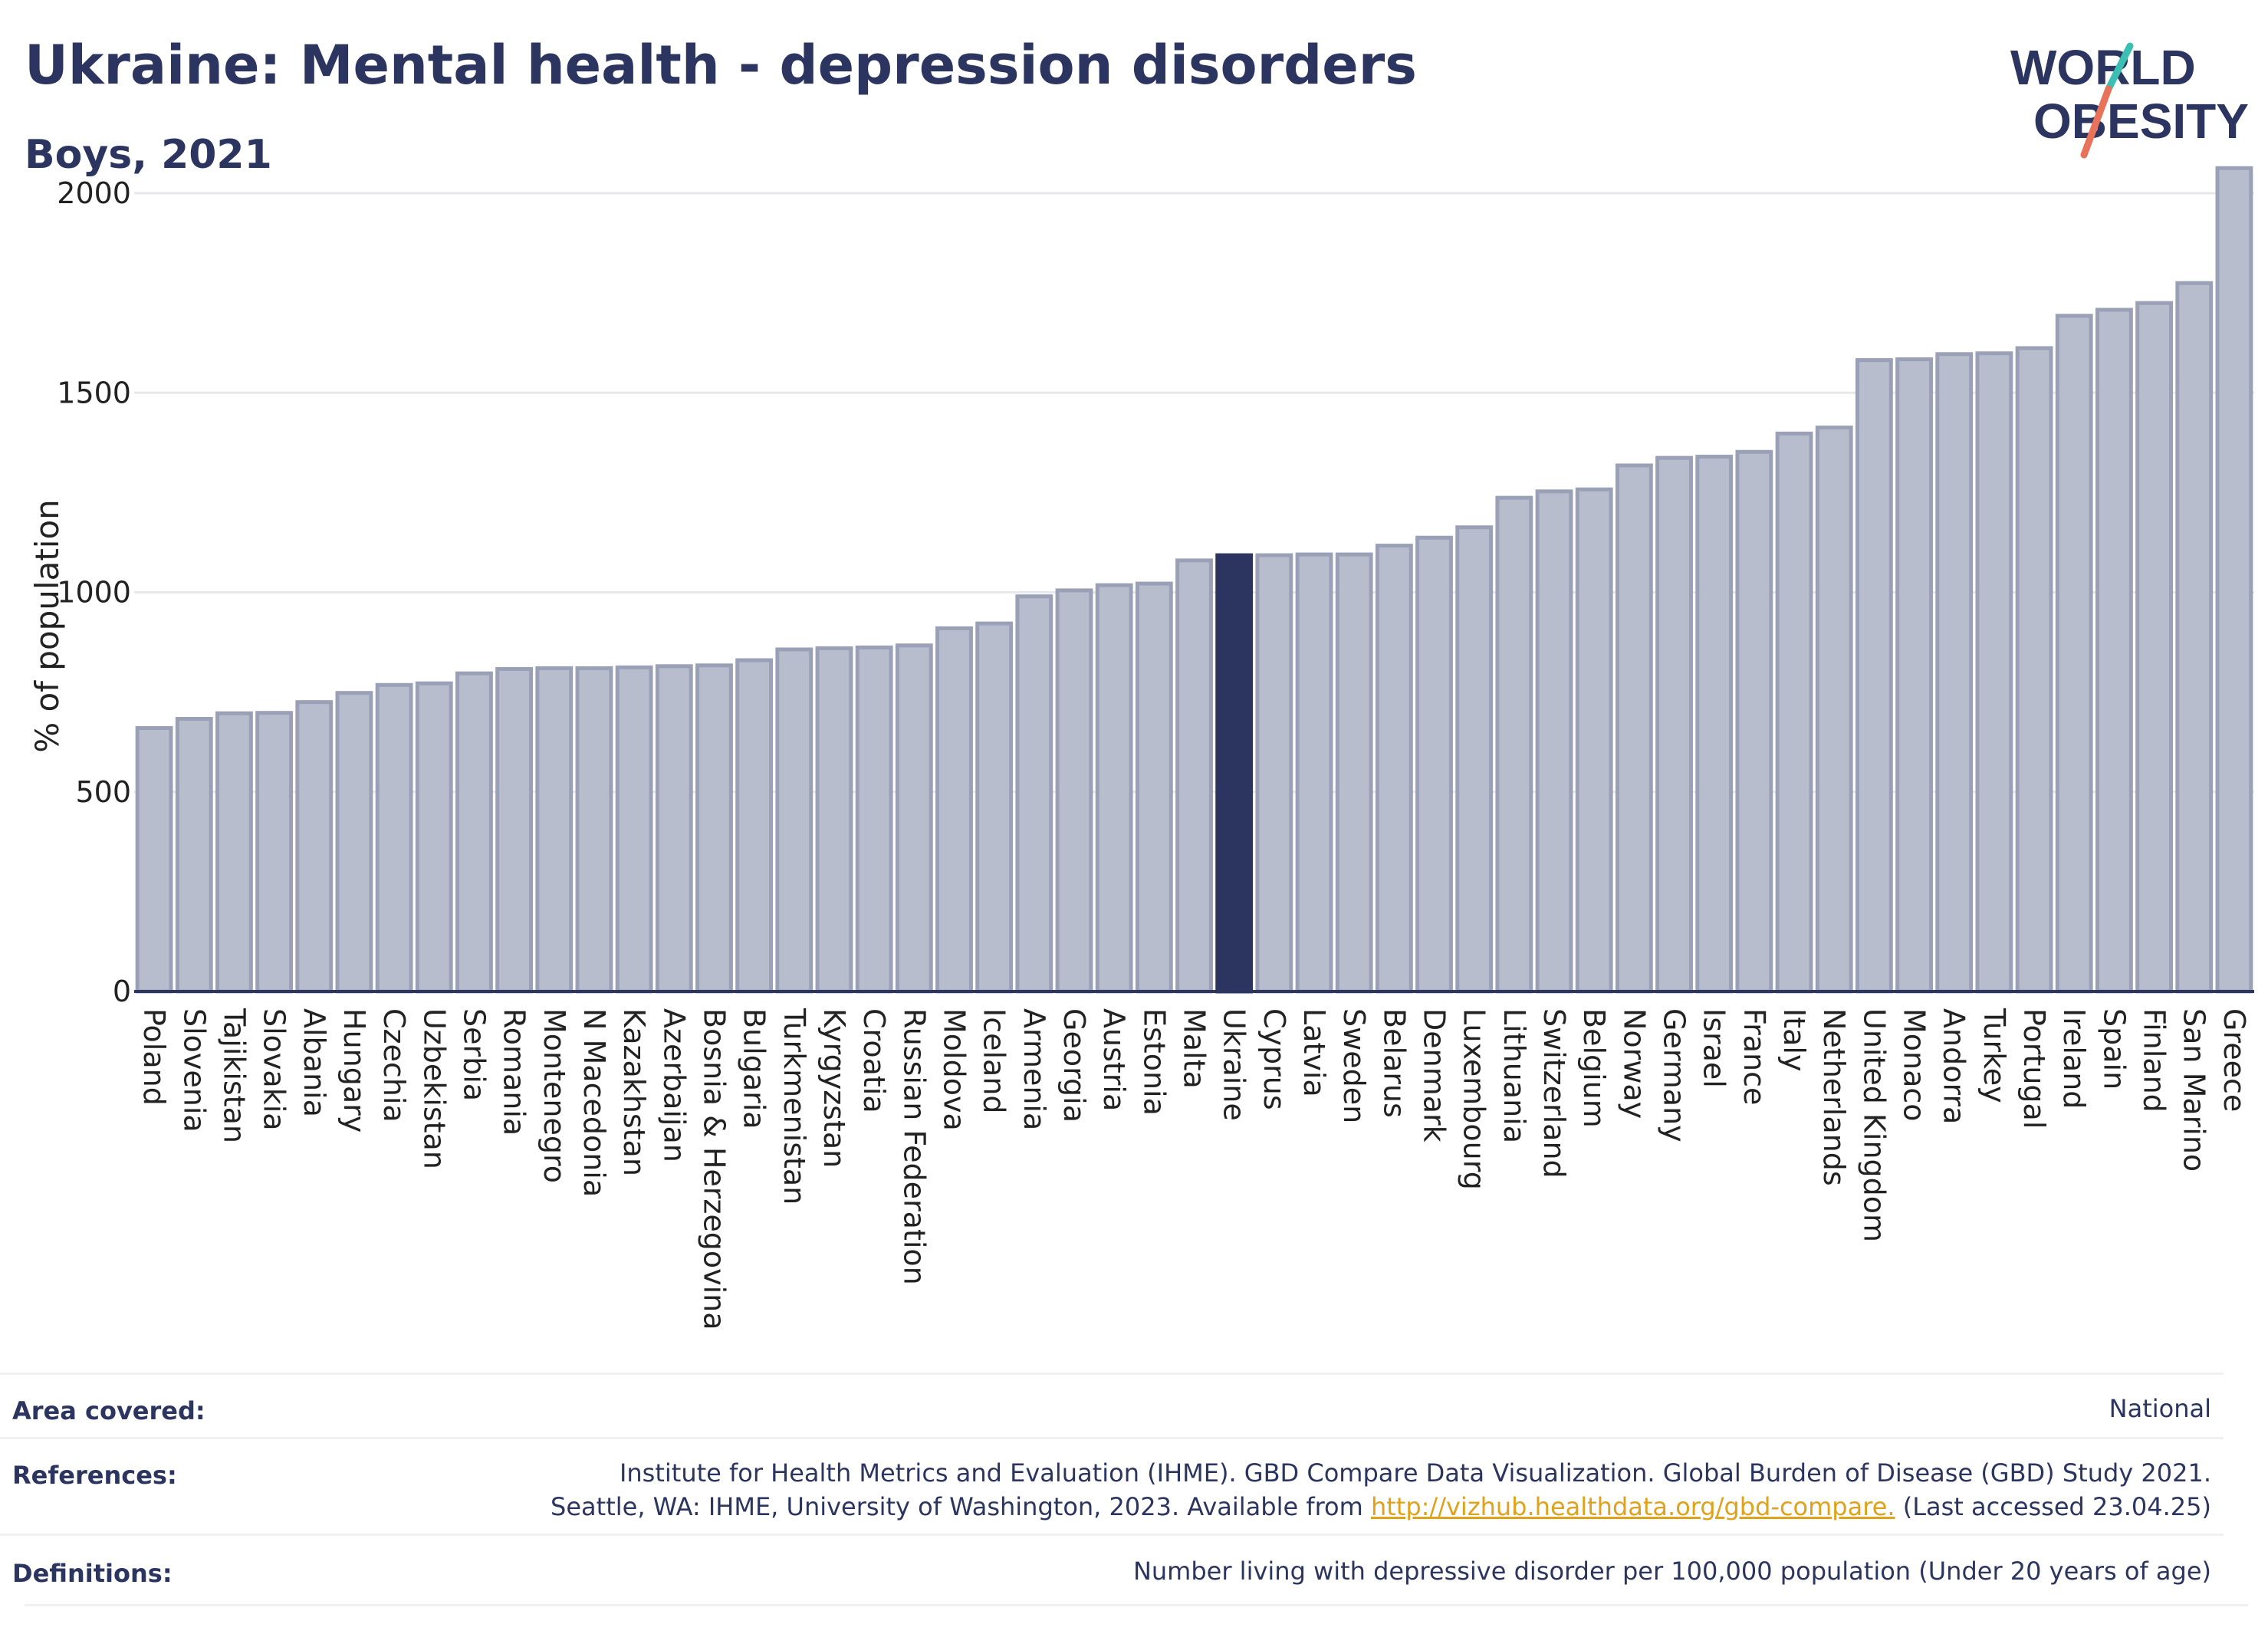  I want to click on x-tick-label: Lithuania, so click(1514, 1076).